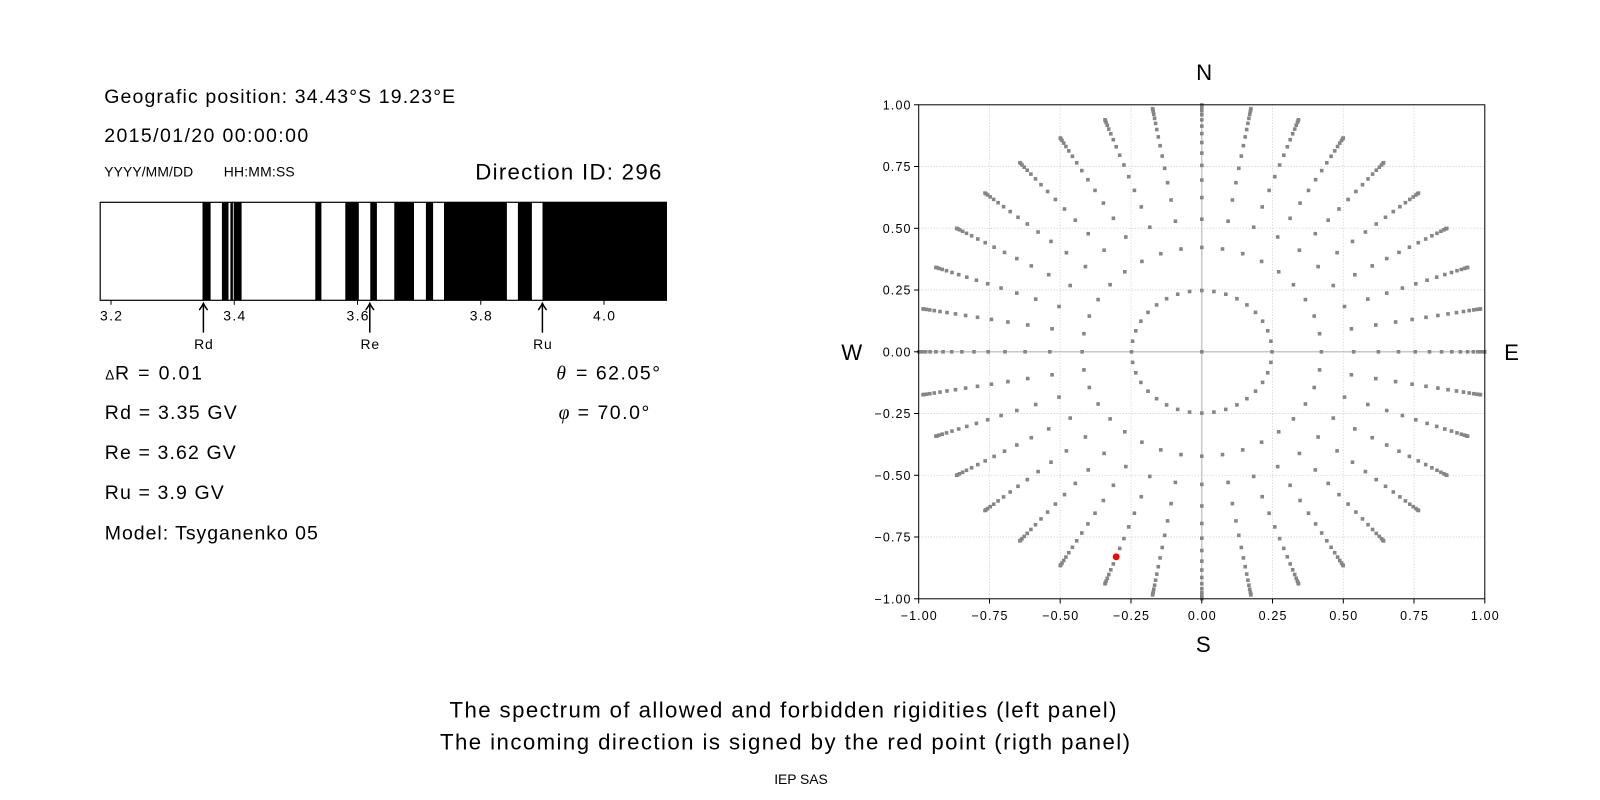  Describe the element at coordinates (568, 172) in the screenshot. I see `svg-text: Direction ID: 296` at that location.